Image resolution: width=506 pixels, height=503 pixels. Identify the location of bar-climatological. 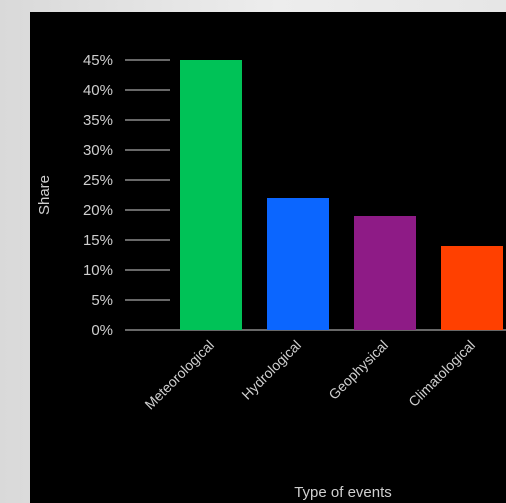
(472, 288).